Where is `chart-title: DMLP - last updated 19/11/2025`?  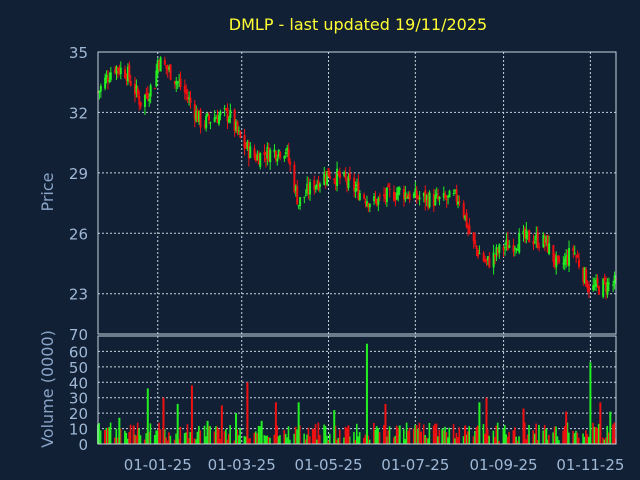
chart-title: DMLP - last updated 19/11/2025 is located at coordinates (358, 24).